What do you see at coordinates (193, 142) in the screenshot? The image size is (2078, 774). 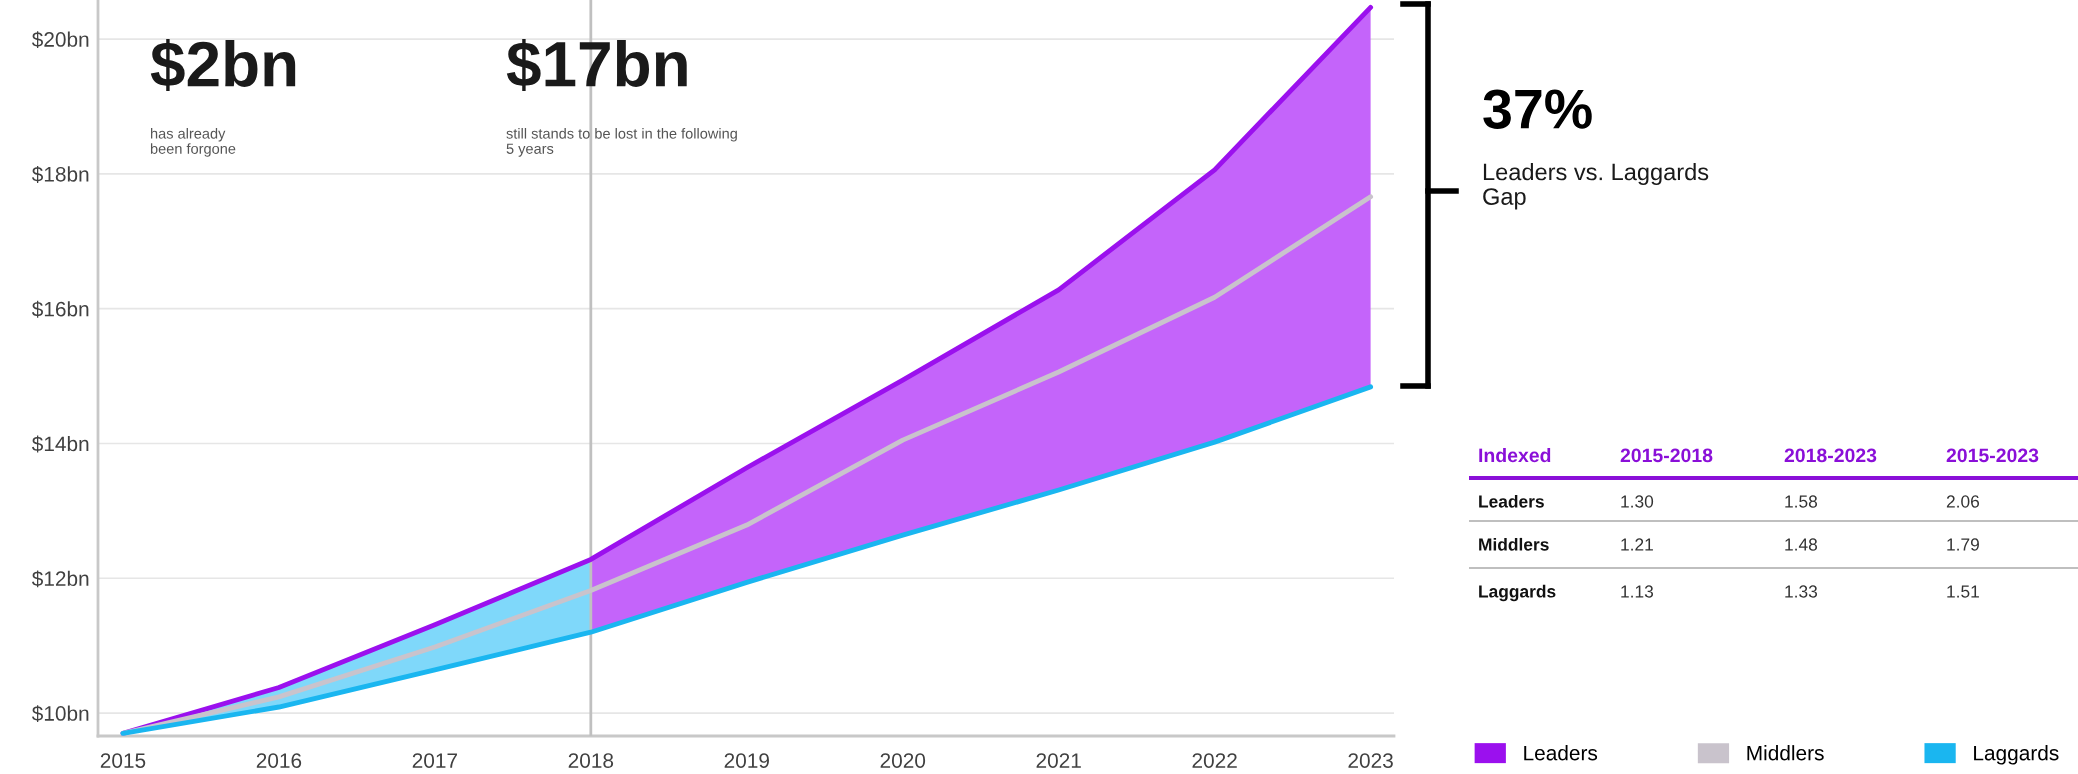 I see `annotation: has already been forgone` at bounding box center [193, 142].